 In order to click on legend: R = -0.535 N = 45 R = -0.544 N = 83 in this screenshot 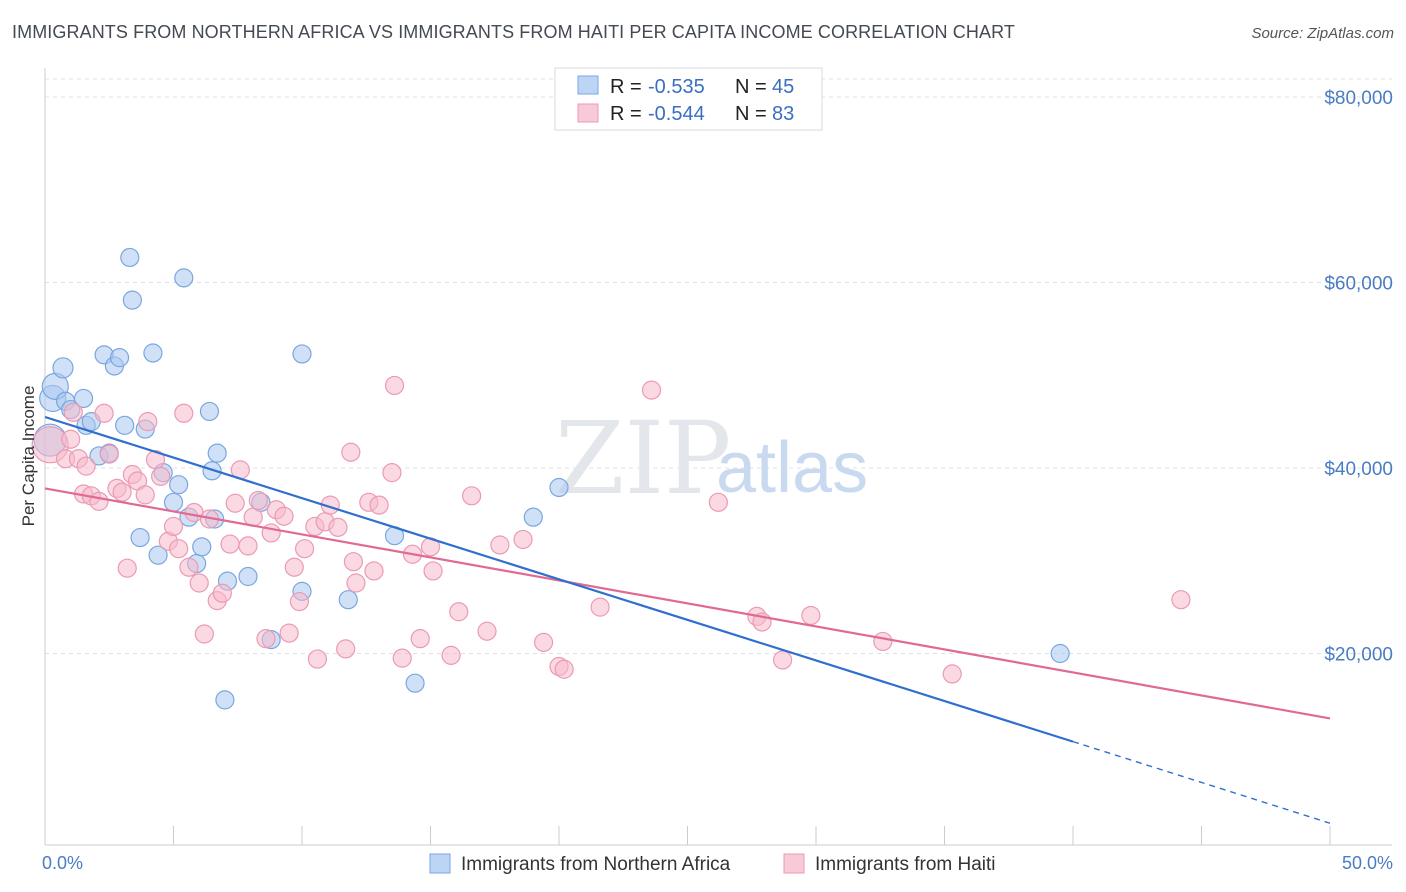, I will do `click(688, 99)`.